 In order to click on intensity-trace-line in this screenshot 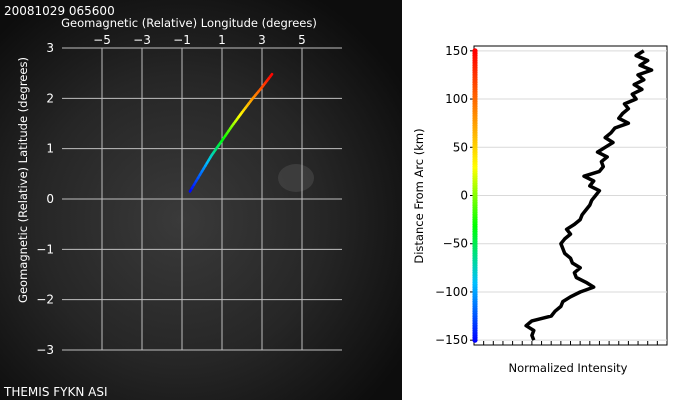, I will do `click(589, 195)`.